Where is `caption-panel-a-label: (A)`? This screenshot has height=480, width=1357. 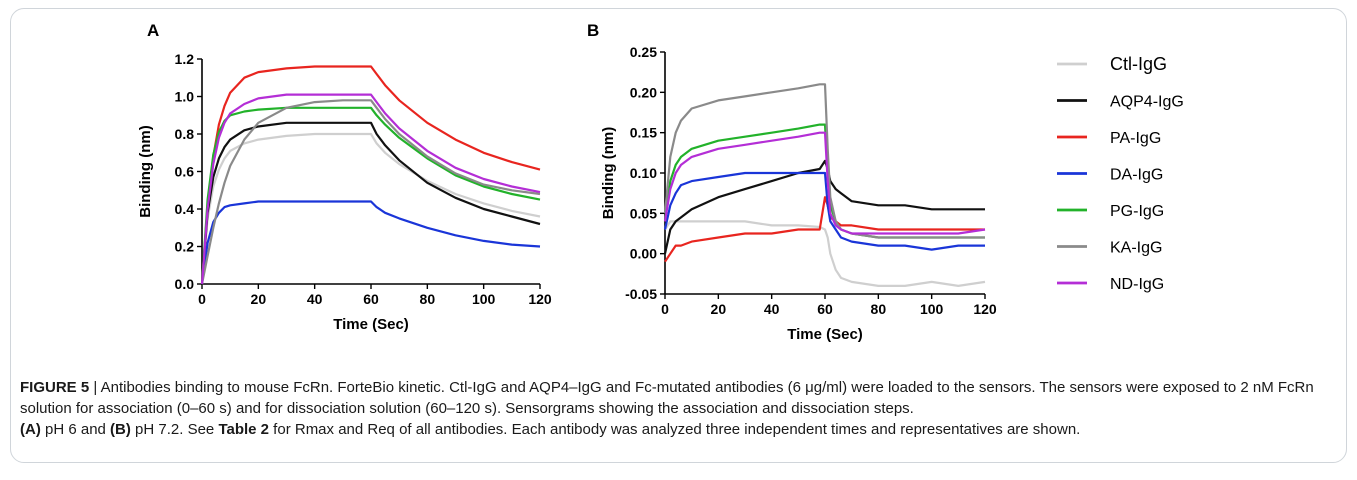 caption-panel-a-label: (A) is located at coordinates (30, 429).